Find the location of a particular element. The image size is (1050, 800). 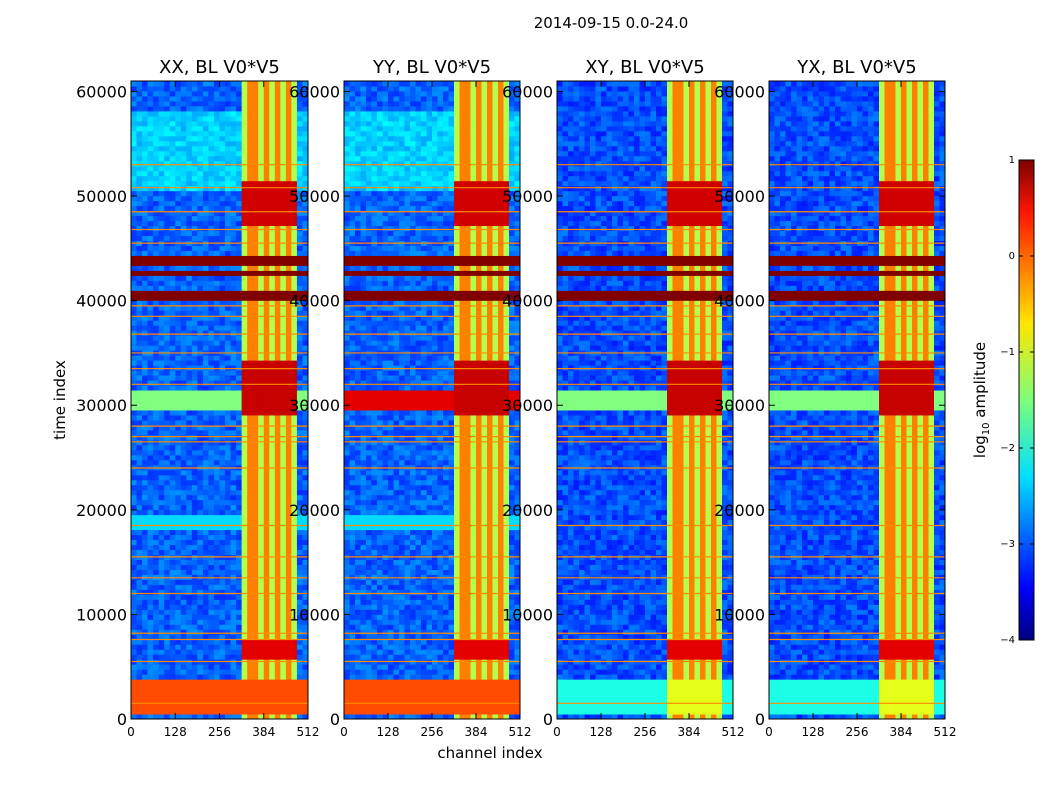

figure-title: 2014-09-15 0.0-24.0 is located at coordinates (611, 23).